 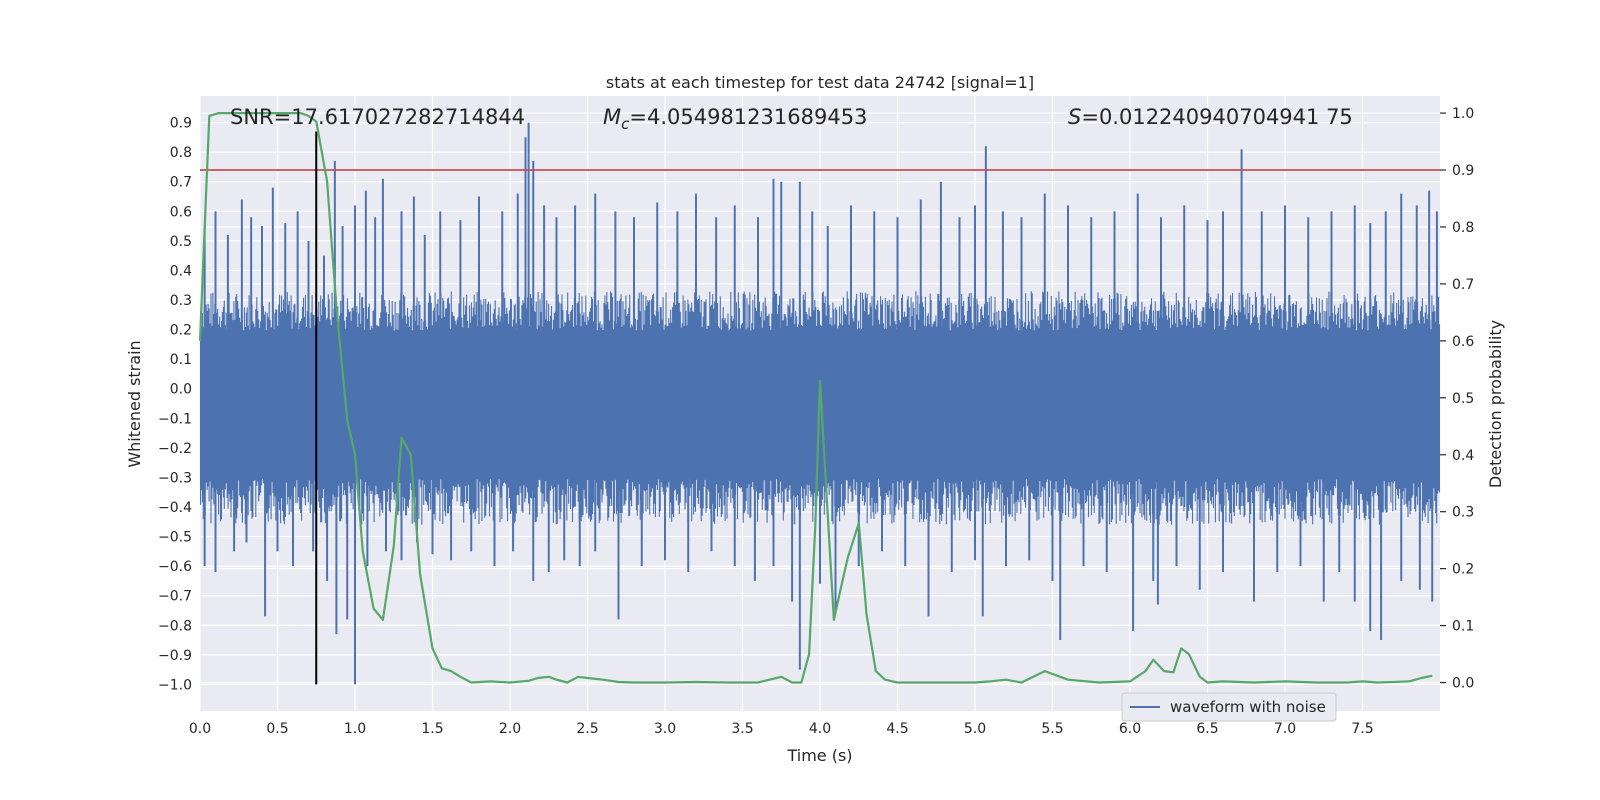 I want to click on y-left-tick-label: −0.6, so click(x=175, y=567).